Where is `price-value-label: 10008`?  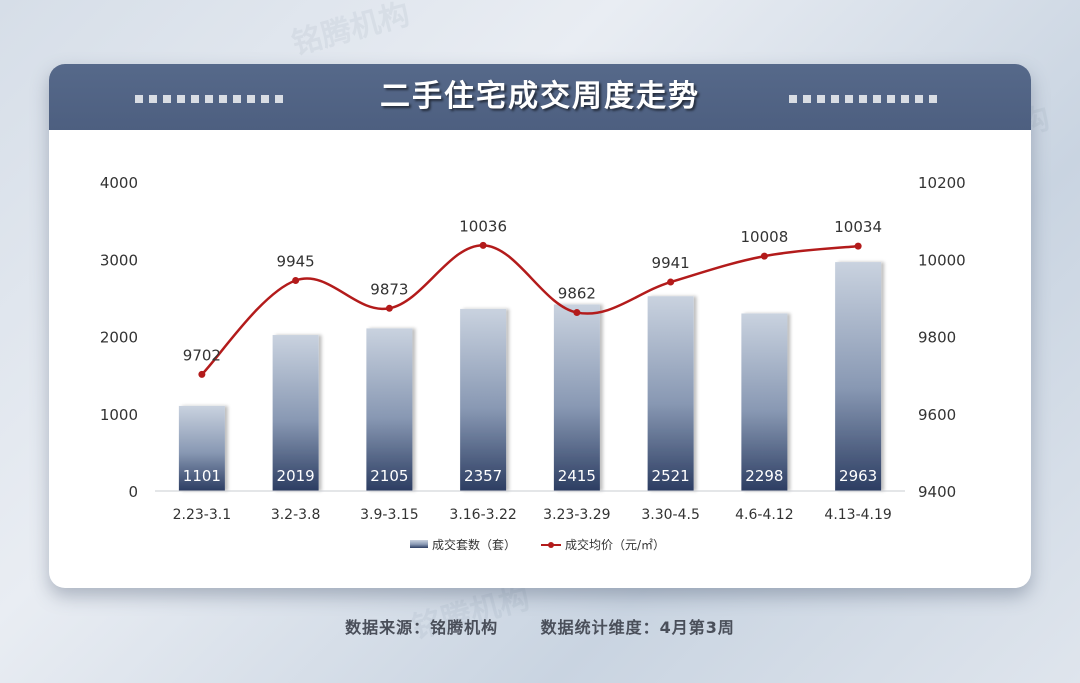
price-value-label: 10008 is located at coordinates (765, 237).